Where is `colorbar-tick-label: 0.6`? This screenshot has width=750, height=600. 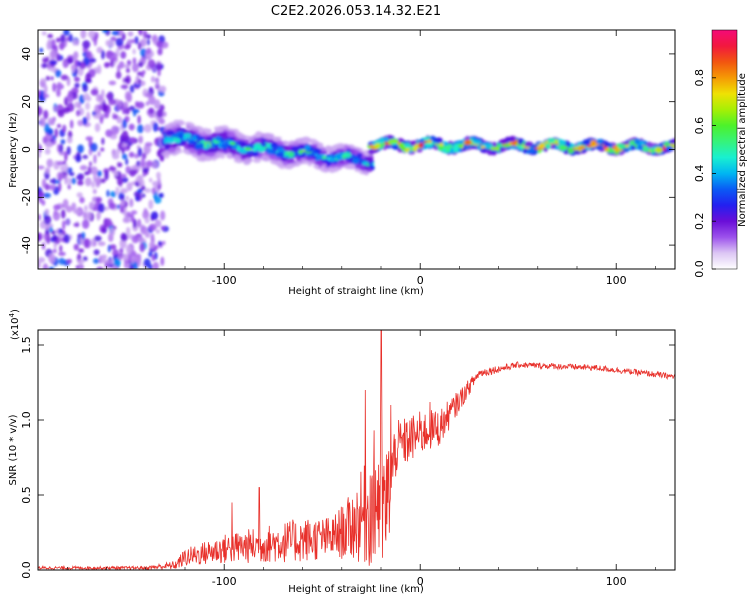
colorbar-tick-label: 0.6 is located at coordinates (699, 126).